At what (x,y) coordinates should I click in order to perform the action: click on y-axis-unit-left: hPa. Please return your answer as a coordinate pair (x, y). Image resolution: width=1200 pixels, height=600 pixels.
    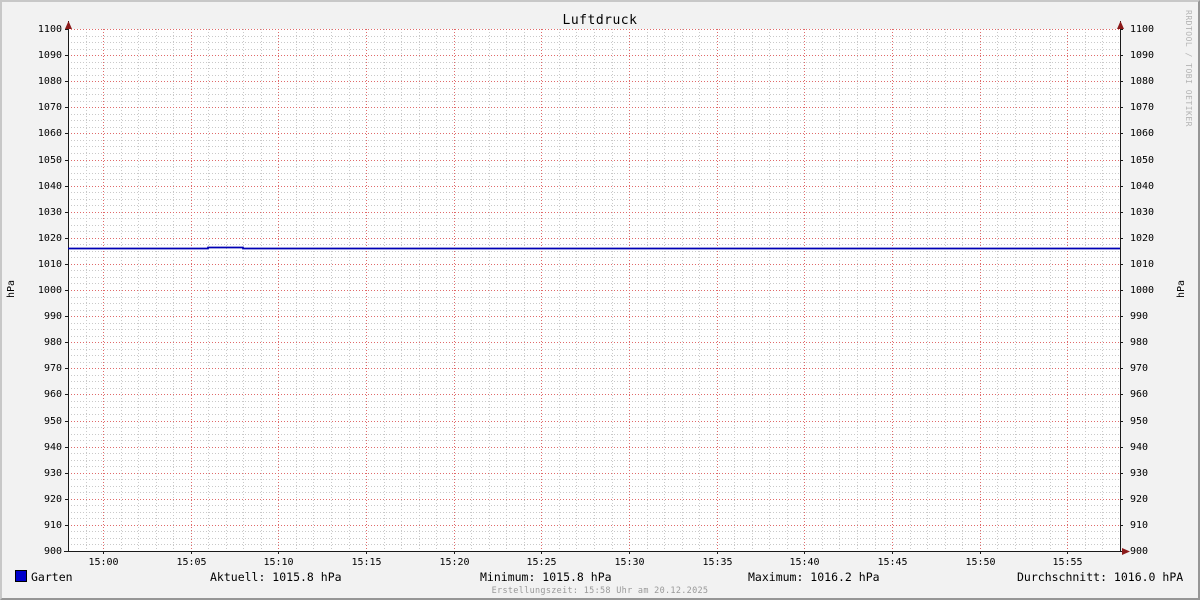
    Looking at the image, I should click on (12, 289).